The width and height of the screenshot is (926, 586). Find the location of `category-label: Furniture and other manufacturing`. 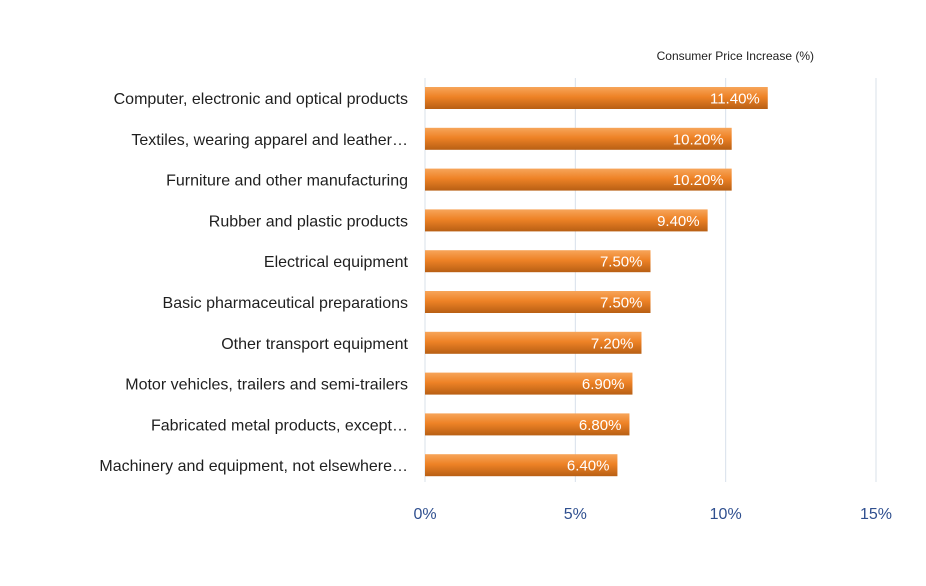

category-label: Furniture and other manufacturing is located at coordinates (287, 181).